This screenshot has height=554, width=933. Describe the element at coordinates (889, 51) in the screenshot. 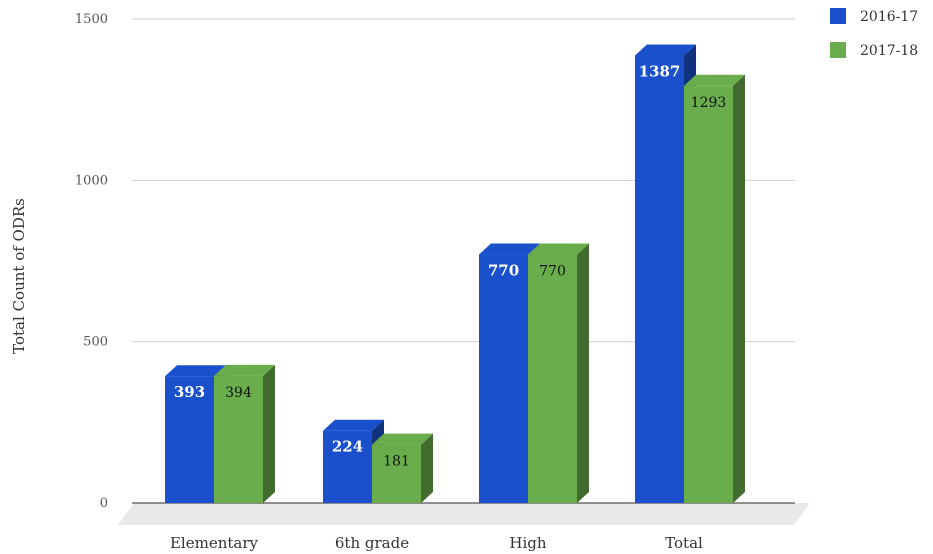

I see `legend-label: 2017-18` at that location.